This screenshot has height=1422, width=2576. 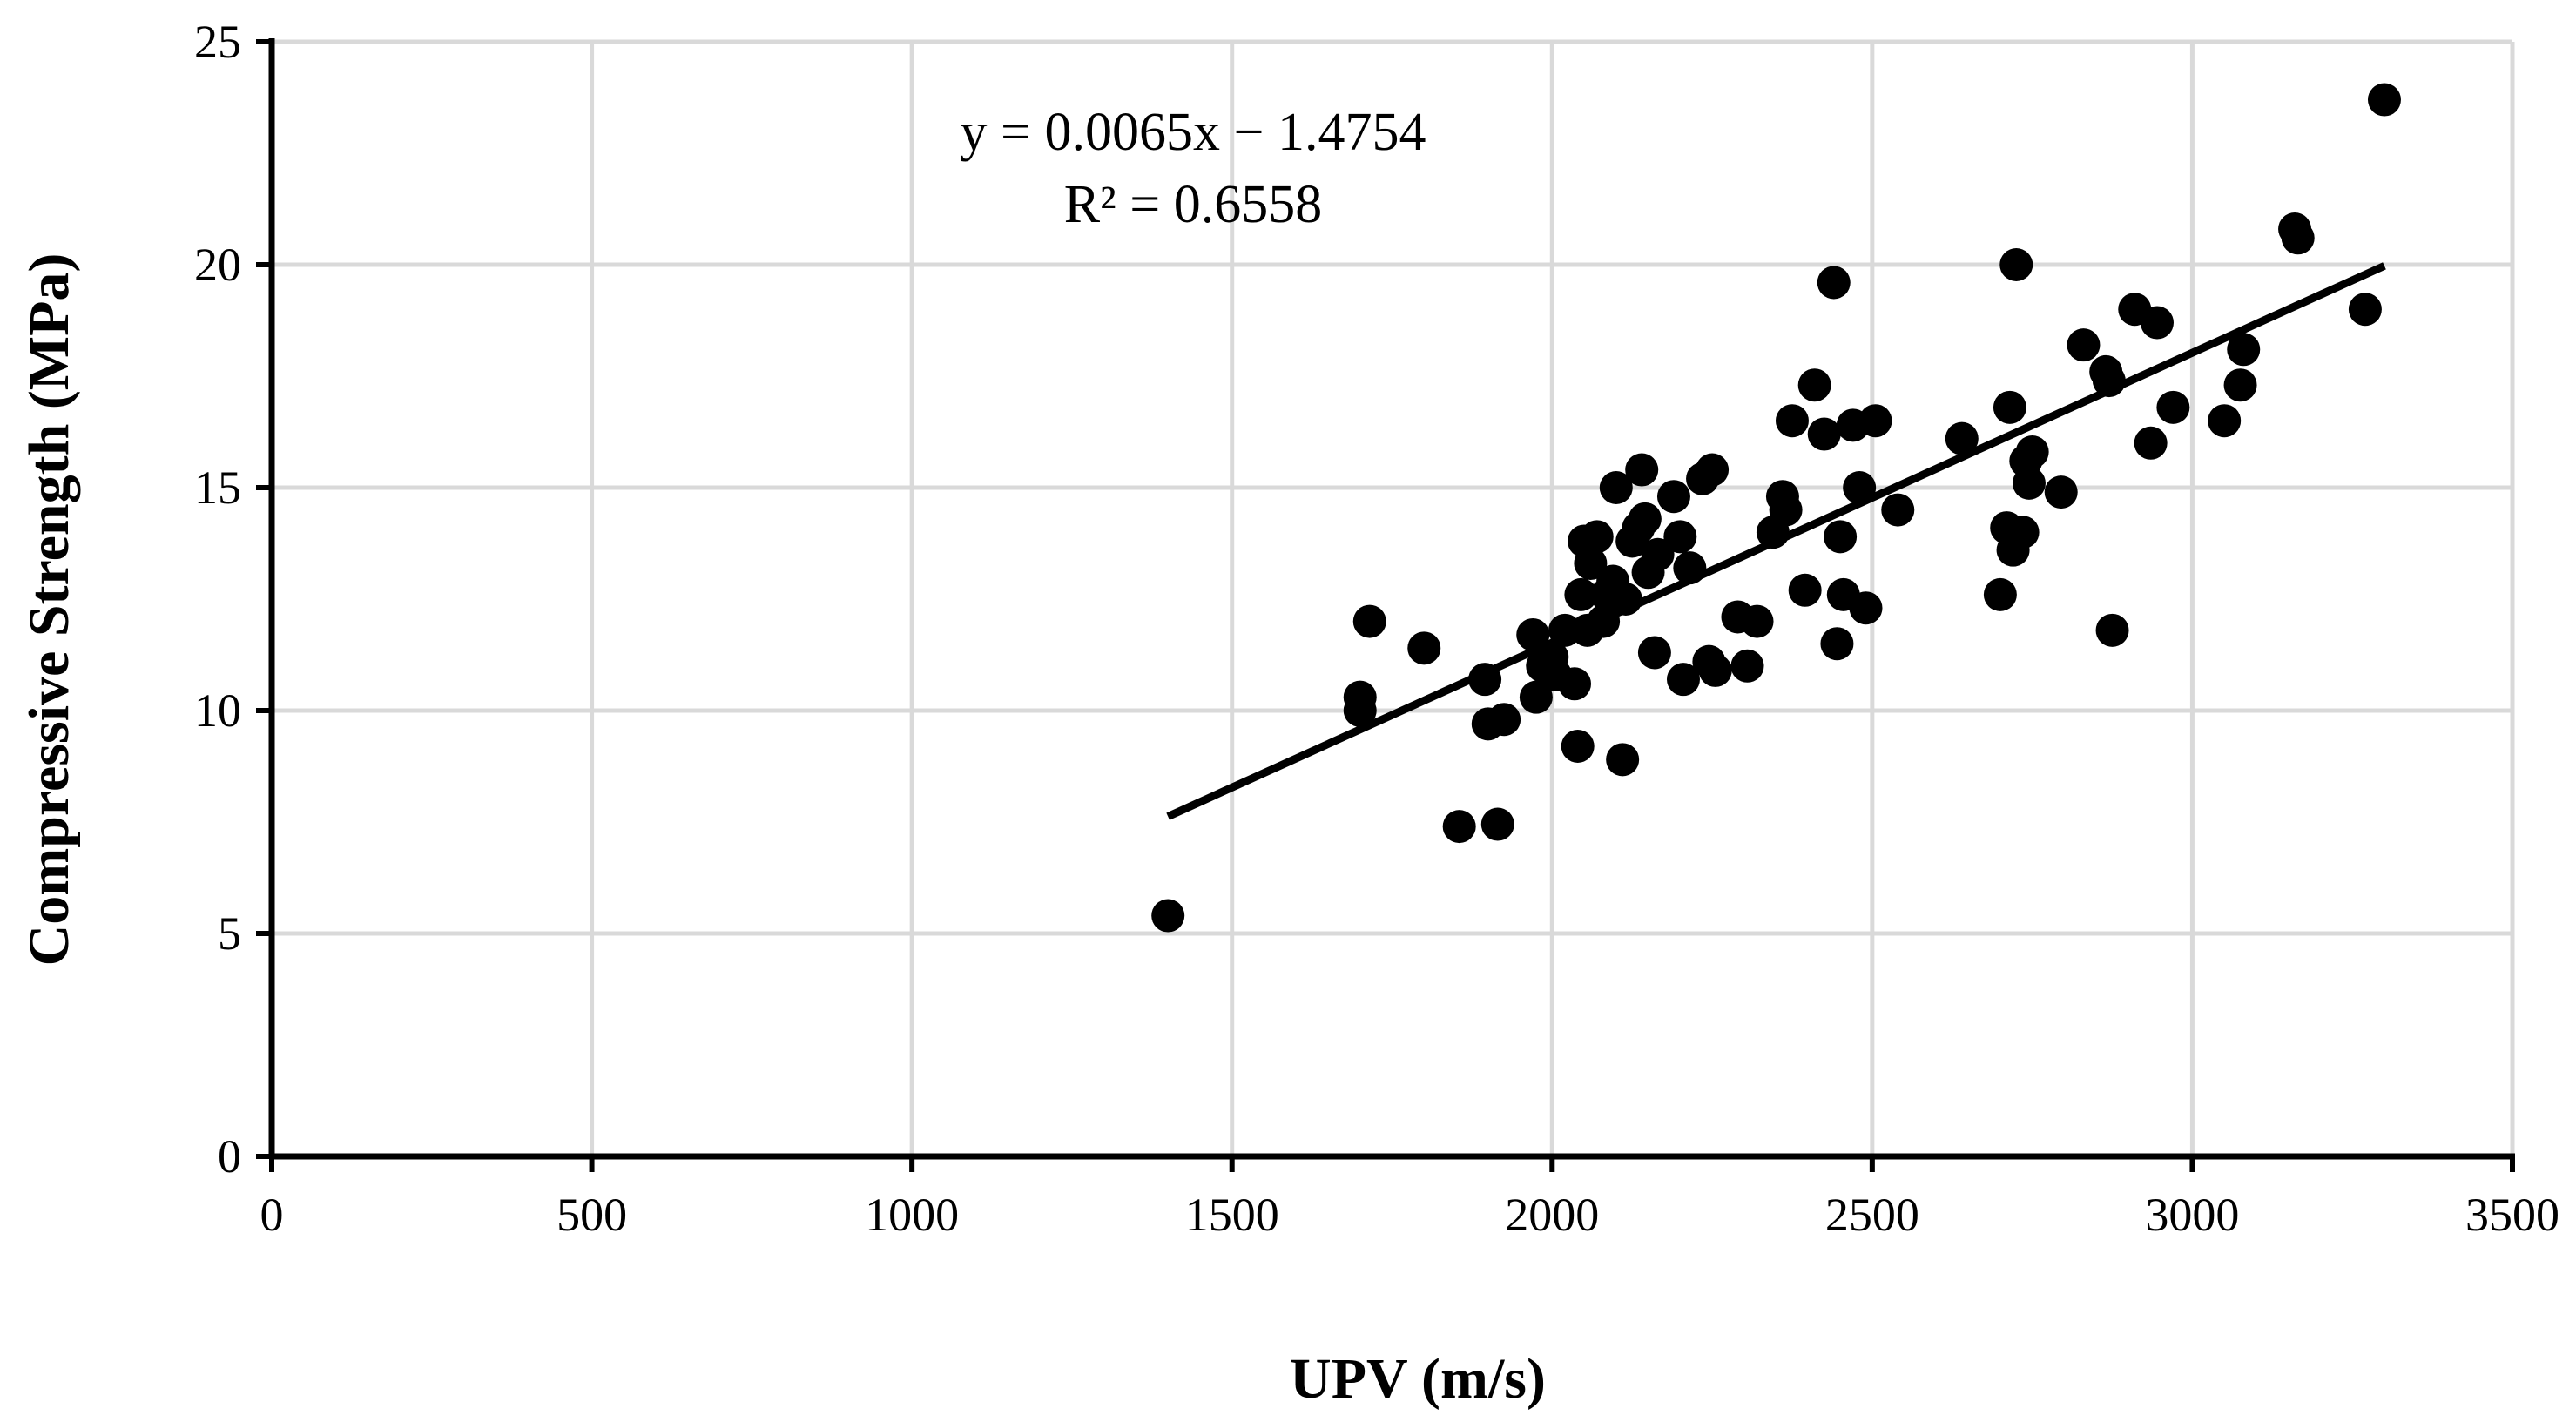 What do you see at coordinates (230, 934) in the screenshot?
I see `y-tick-label: 5` at bounding box center [230, 934].